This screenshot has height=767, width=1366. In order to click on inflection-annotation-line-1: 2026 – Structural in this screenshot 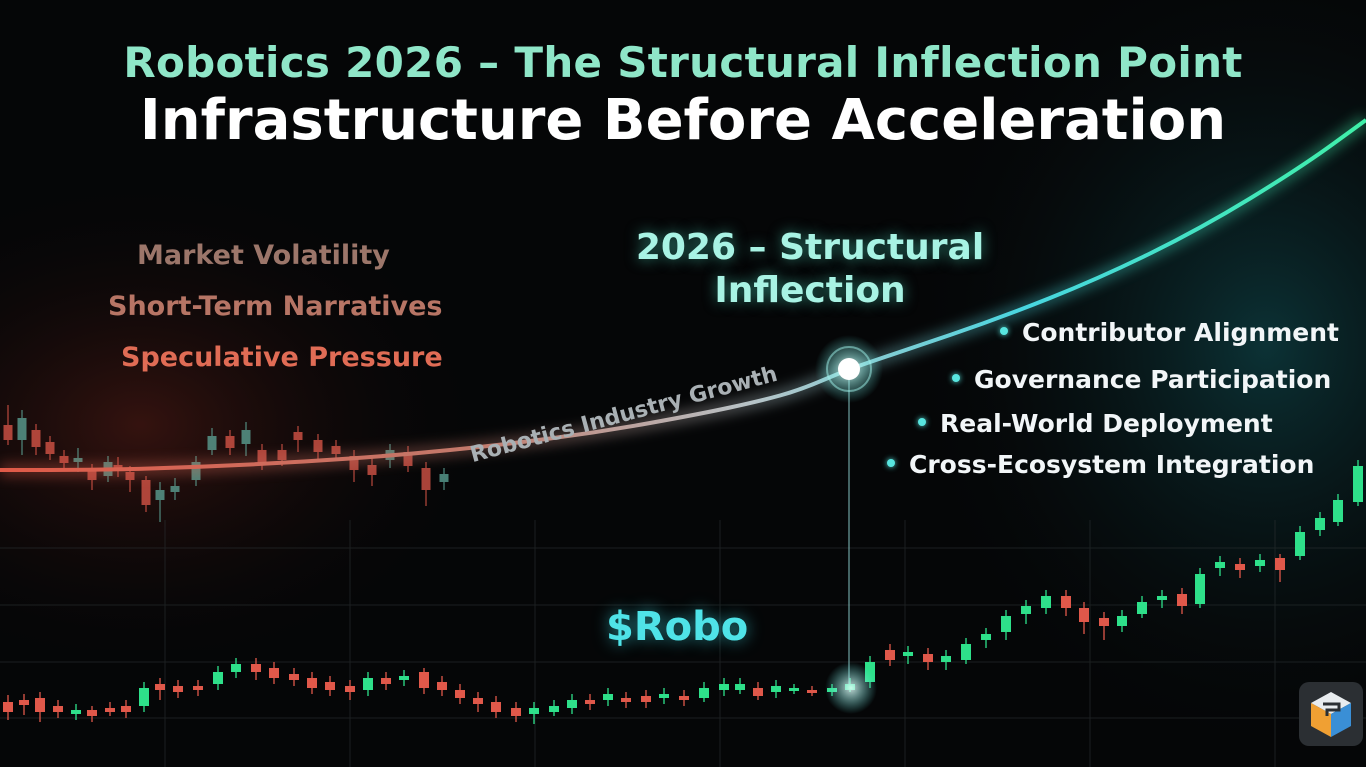, I will do `click(810, 247)`.